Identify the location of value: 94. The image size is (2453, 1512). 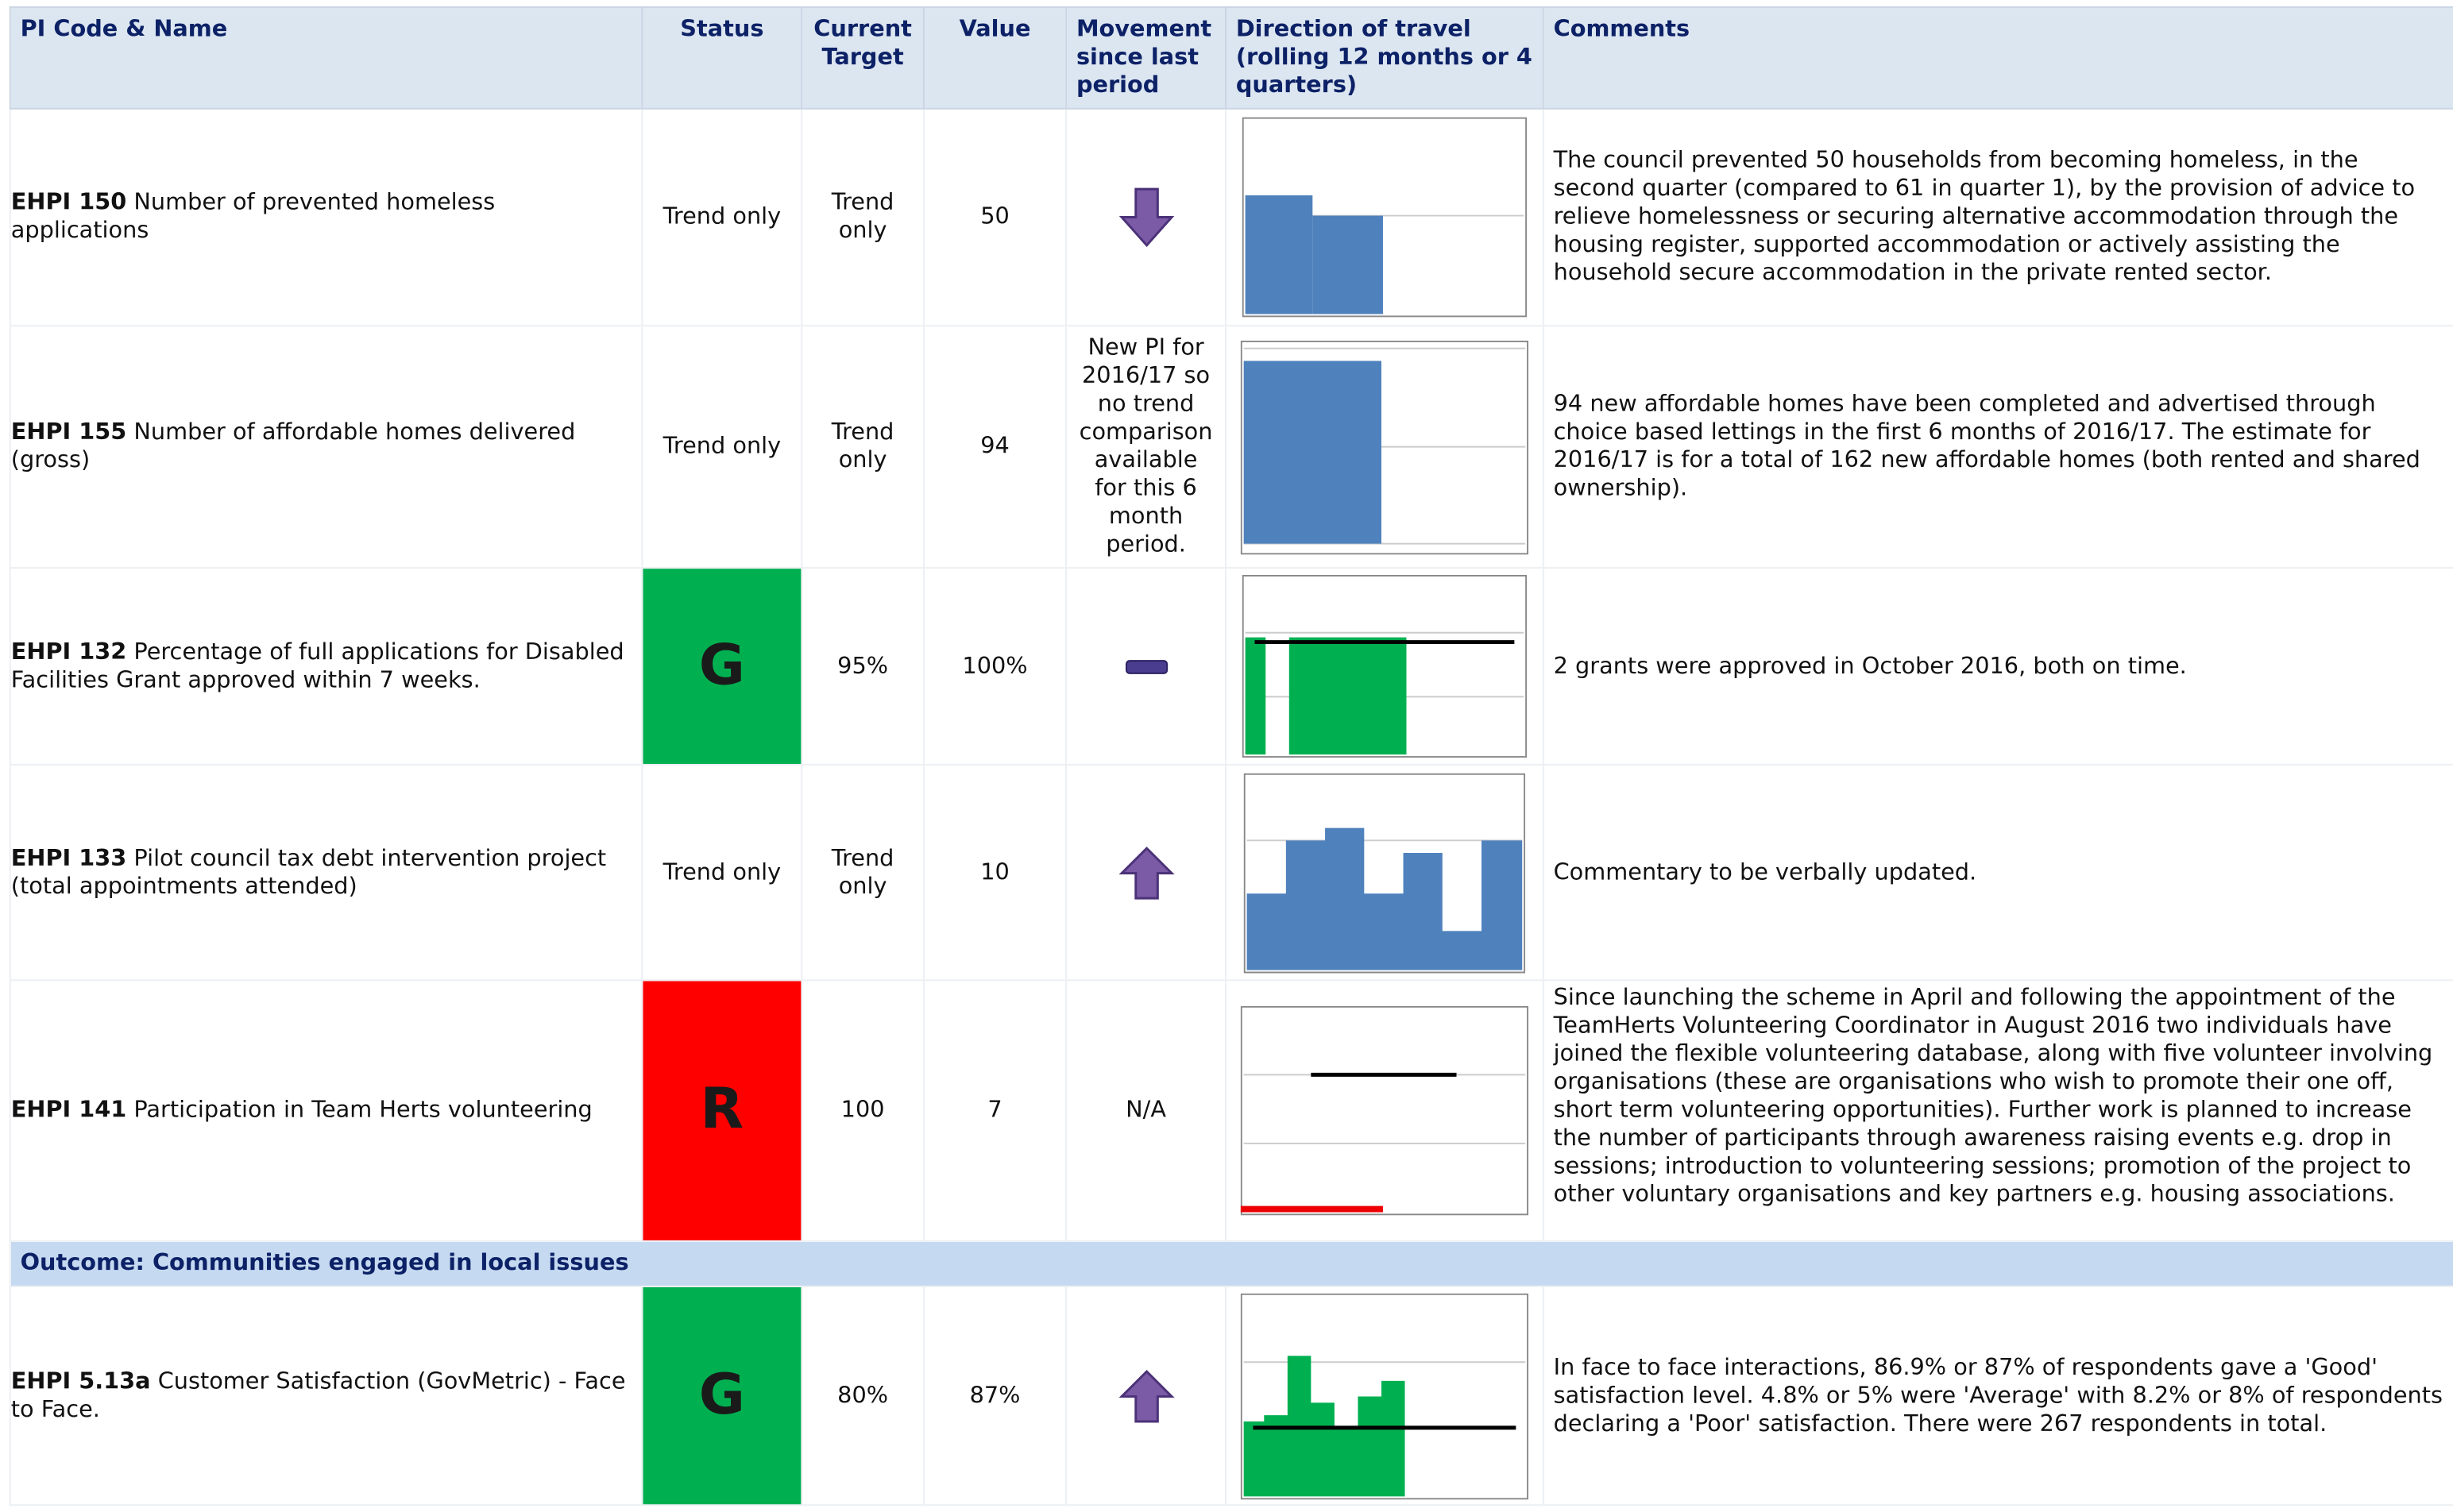
(995, 447).